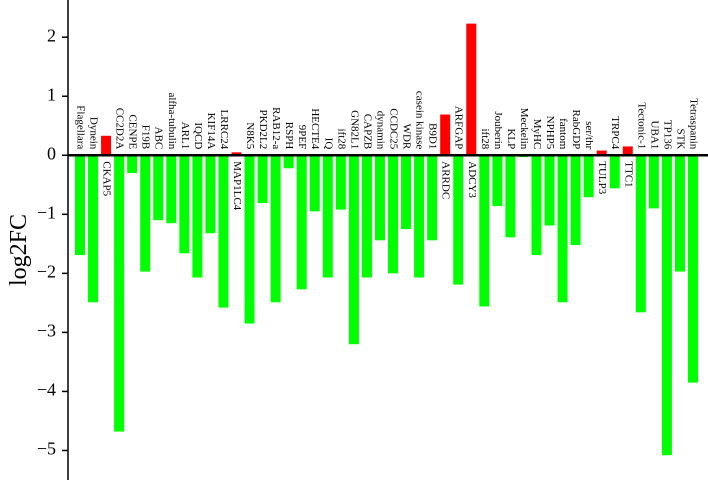  What do you see at coordinates (51, 35) in the screenshot?
I see `y-tick-label: 2` at bounding box center [51, 35].